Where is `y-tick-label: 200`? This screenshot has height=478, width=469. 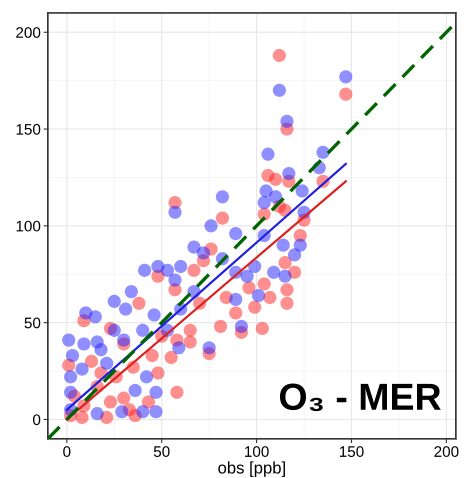 y-tick-label: 200 is located at coordinates (28, 32).